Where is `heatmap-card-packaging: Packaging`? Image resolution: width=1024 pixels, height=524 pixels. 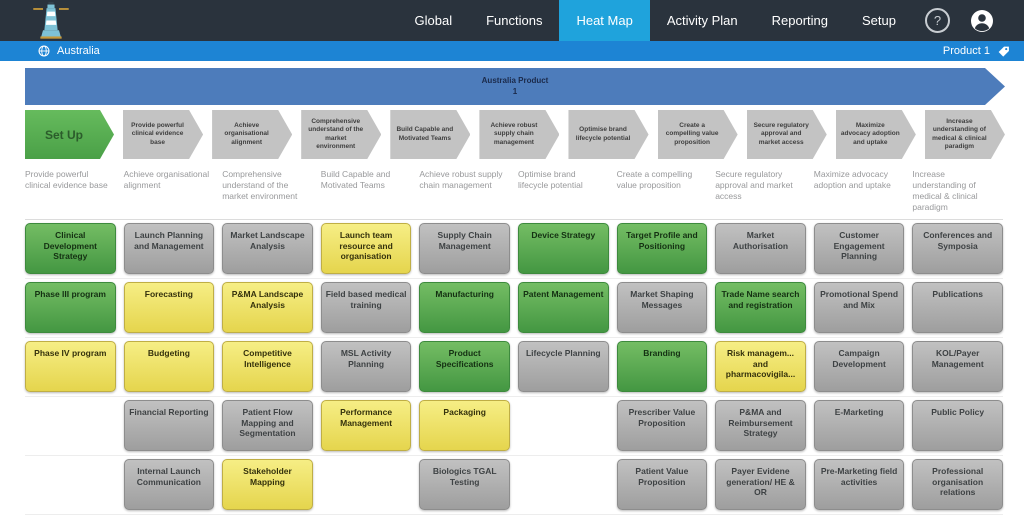 heatmap-card-packaging: Packaging is located at coordinates (464, 426).